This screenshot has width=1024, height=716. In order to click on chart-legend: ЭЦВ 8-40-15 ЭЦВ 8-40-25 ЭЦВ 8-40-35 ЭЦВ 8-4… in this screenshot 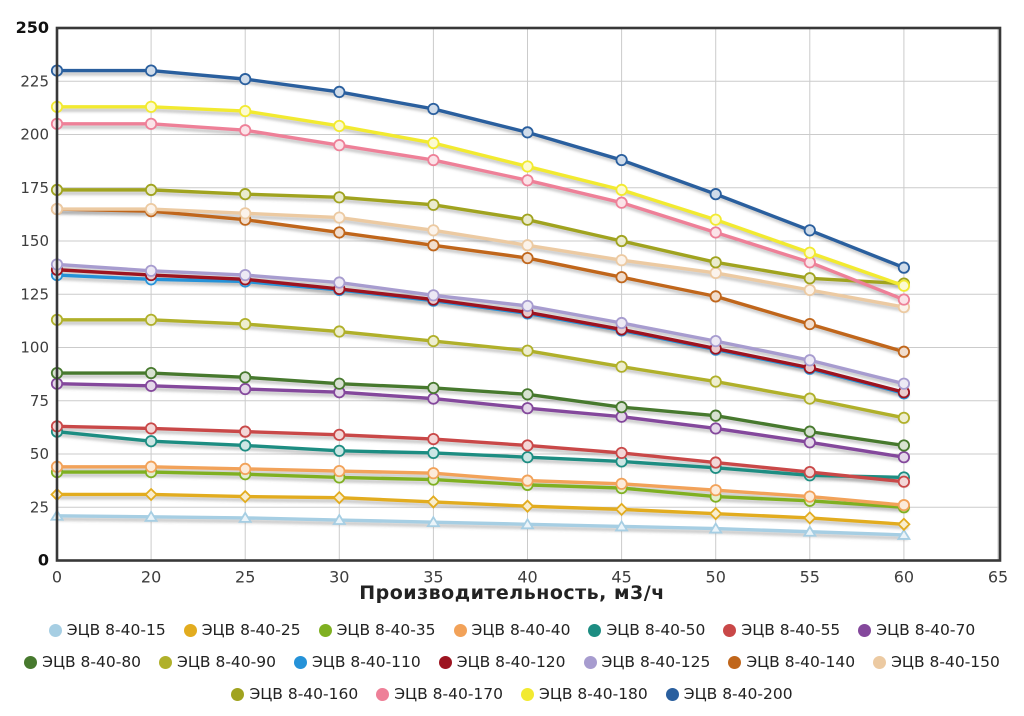, I will do `click(512, 662)`.